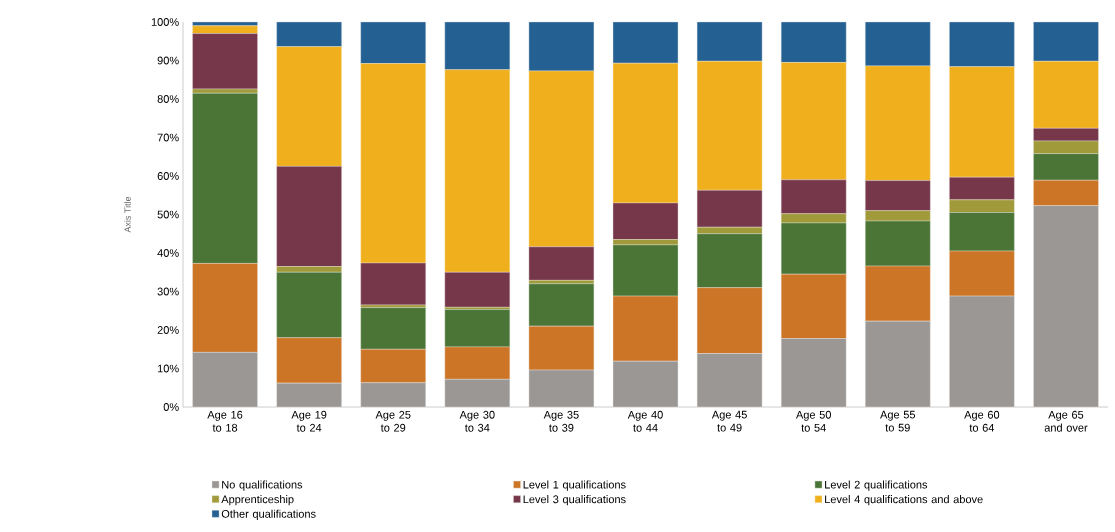  What do you see at coordinates (262, 485) in the screenshot?
I see `legend-label: No qualifications` at bounding box center [262, 485].